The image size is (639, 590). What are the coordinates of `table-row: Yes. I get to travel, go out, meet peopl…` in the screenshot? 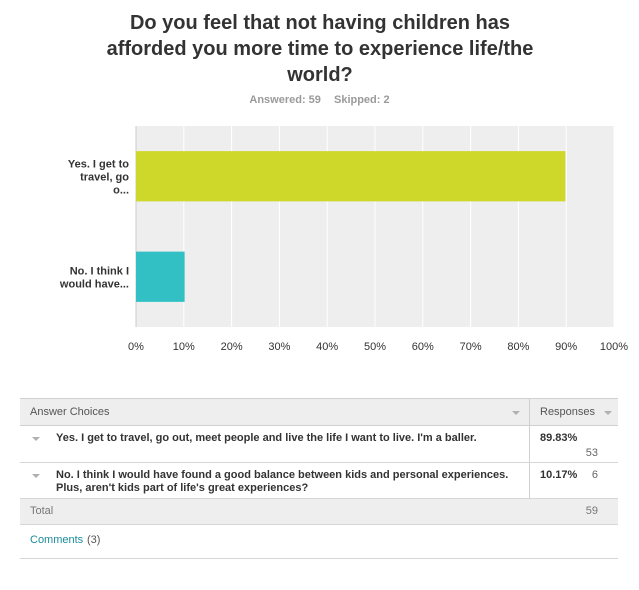 It's located at (319, 444).